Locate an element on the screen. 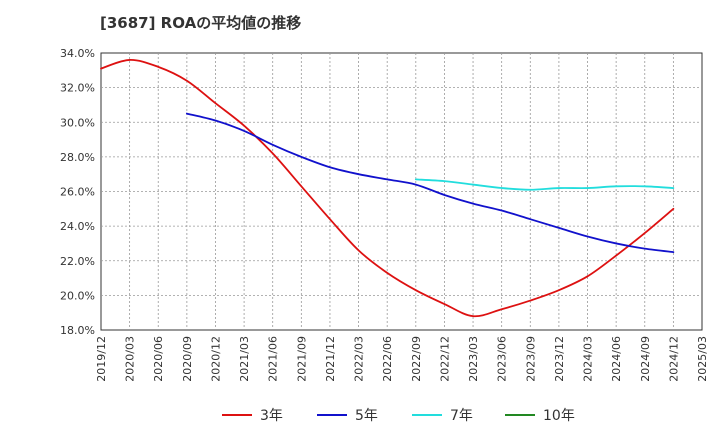 The image size is (720, 440). legend-item-7y: 7年 is located at coordinates (442, 415).